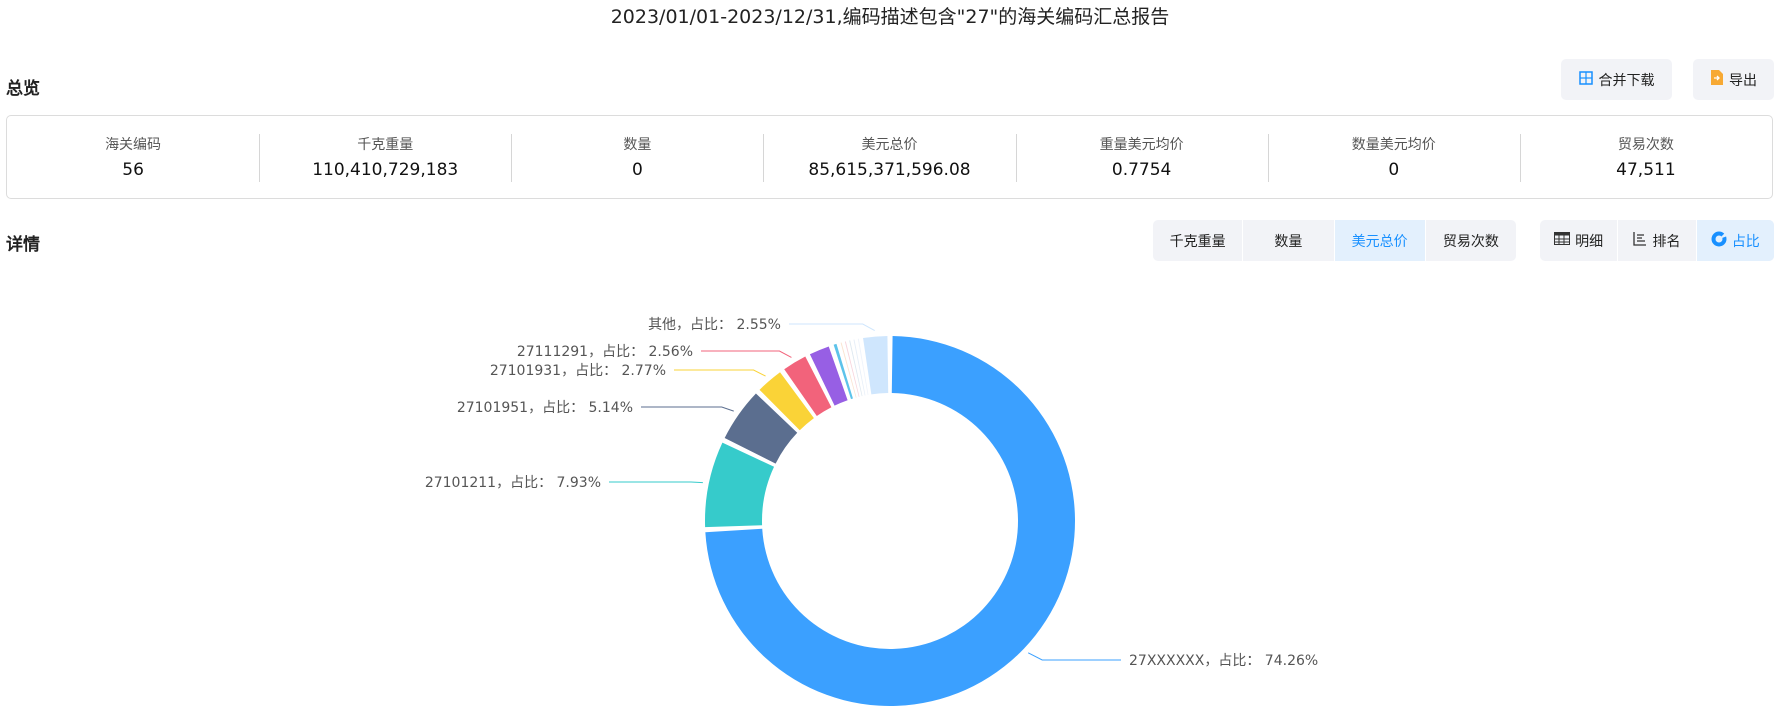 This screenshot has height=717, width=1780. I want to click on tab-weight: 千克重量, so click(1197, 241).